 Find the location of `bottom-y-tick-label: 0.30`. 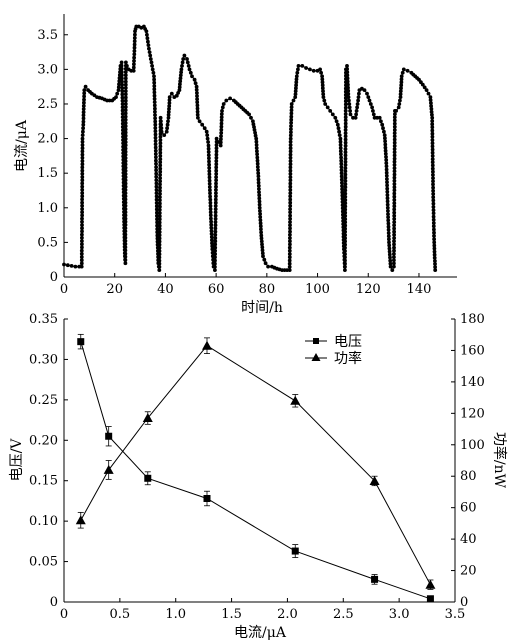

bottom-y-tick-label: 0.30 is located at coordinates (43, 359).